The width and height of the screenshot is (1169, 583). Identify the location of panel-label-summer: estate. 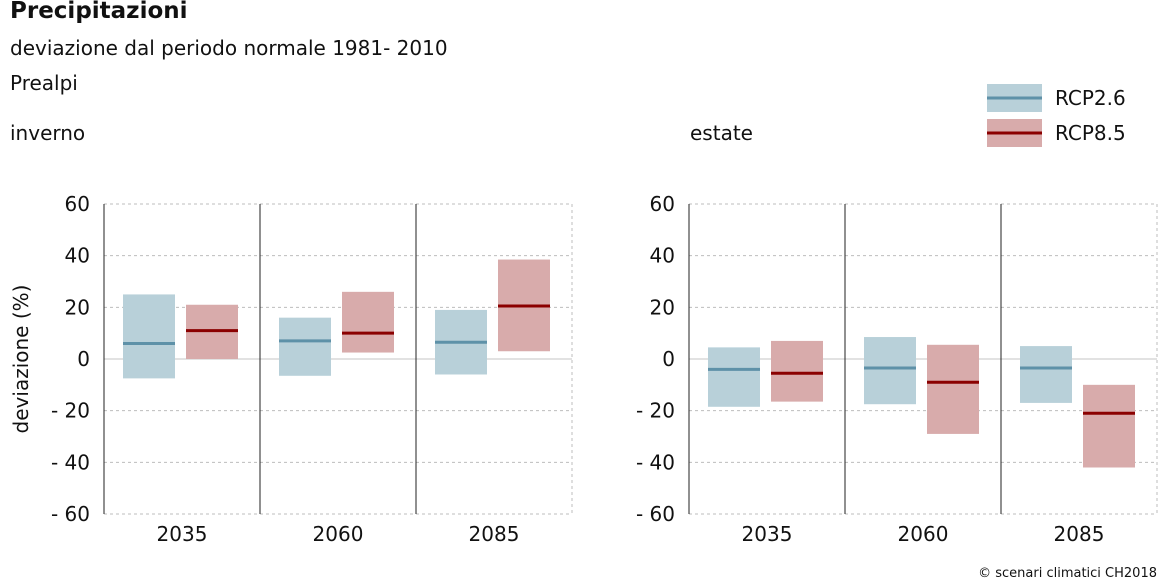
(721, 133).